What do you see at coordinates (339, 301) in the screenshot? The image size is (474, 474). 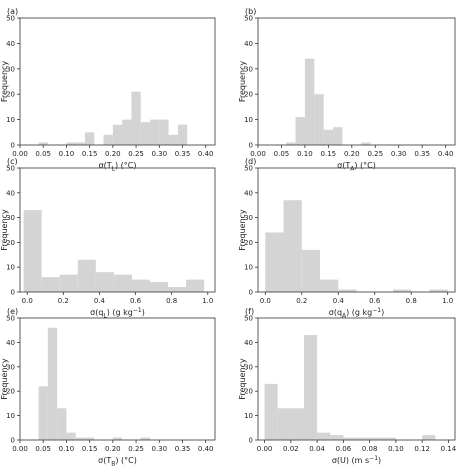 I see `x-tick-label: 0.4` at bounding box center [339, 301].